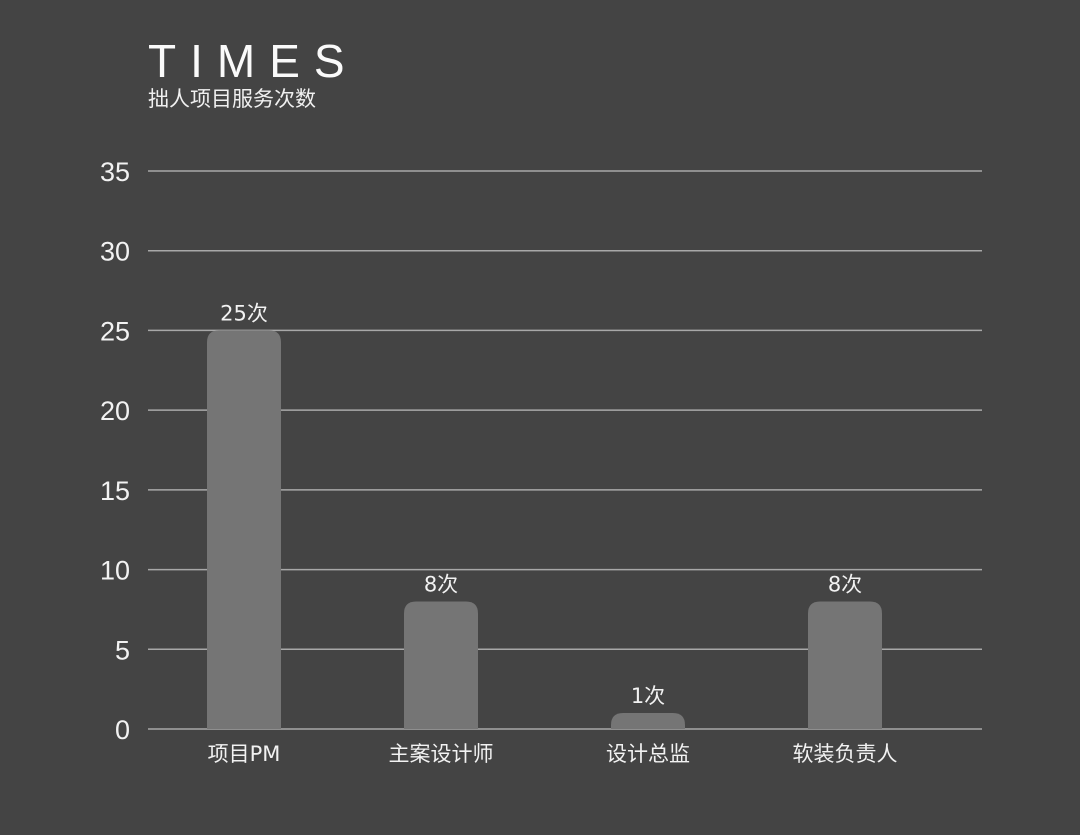 This screenshot has width=1080, height=835. I want to click on chart-title: TIMES, so click(253, 61).